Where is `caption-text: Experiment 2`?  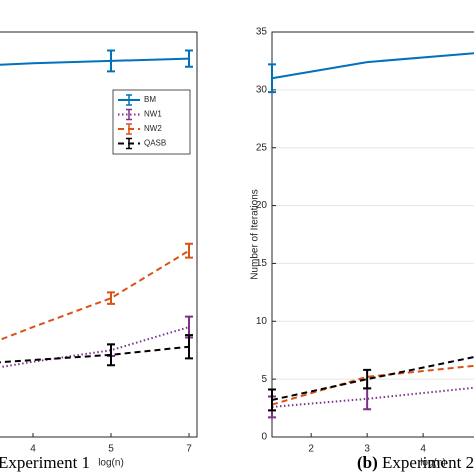
caption-text: Experiment 2 is located at coordinates (428, 462).